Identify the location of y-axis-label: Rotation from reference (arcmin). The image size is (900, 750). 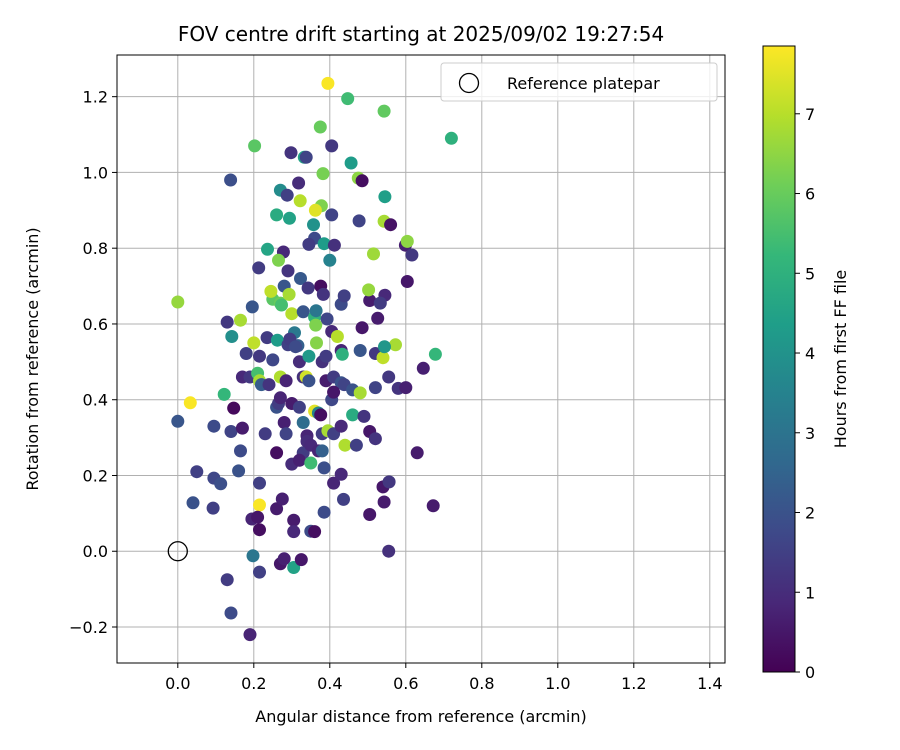
(32, 358).